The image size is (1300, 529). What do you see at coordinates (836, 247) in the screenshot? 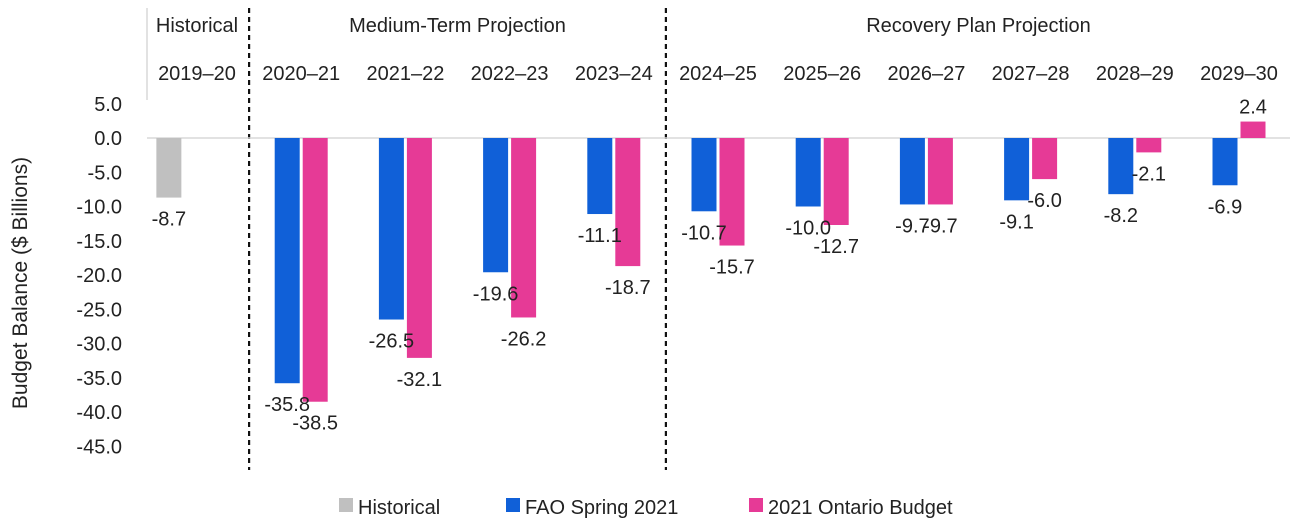
I see `bar-value-label: -12.7` at bounding box center [836, 247].